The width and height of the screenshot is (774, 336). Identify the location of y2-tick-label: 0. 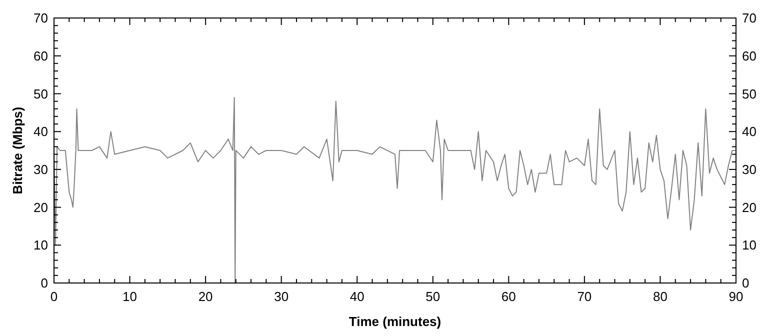
(746, 283).